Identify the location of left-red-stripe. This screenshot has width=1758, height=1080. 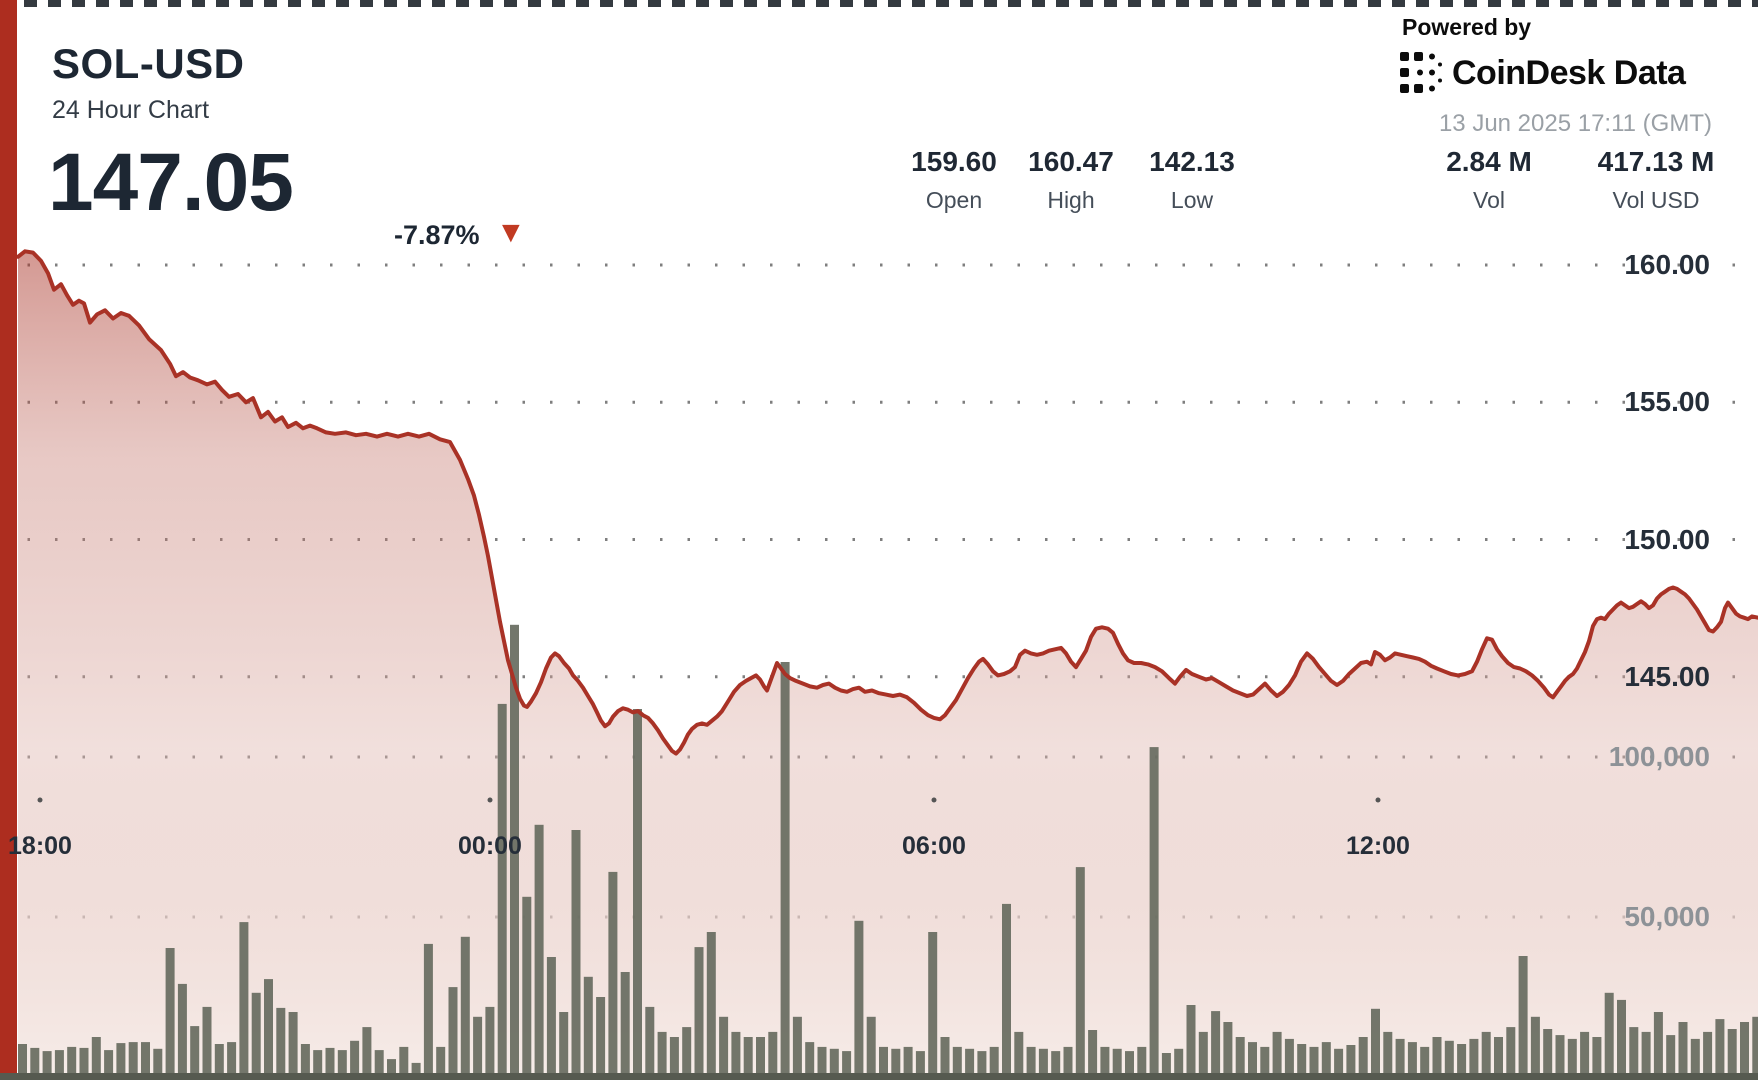
(8, 540).